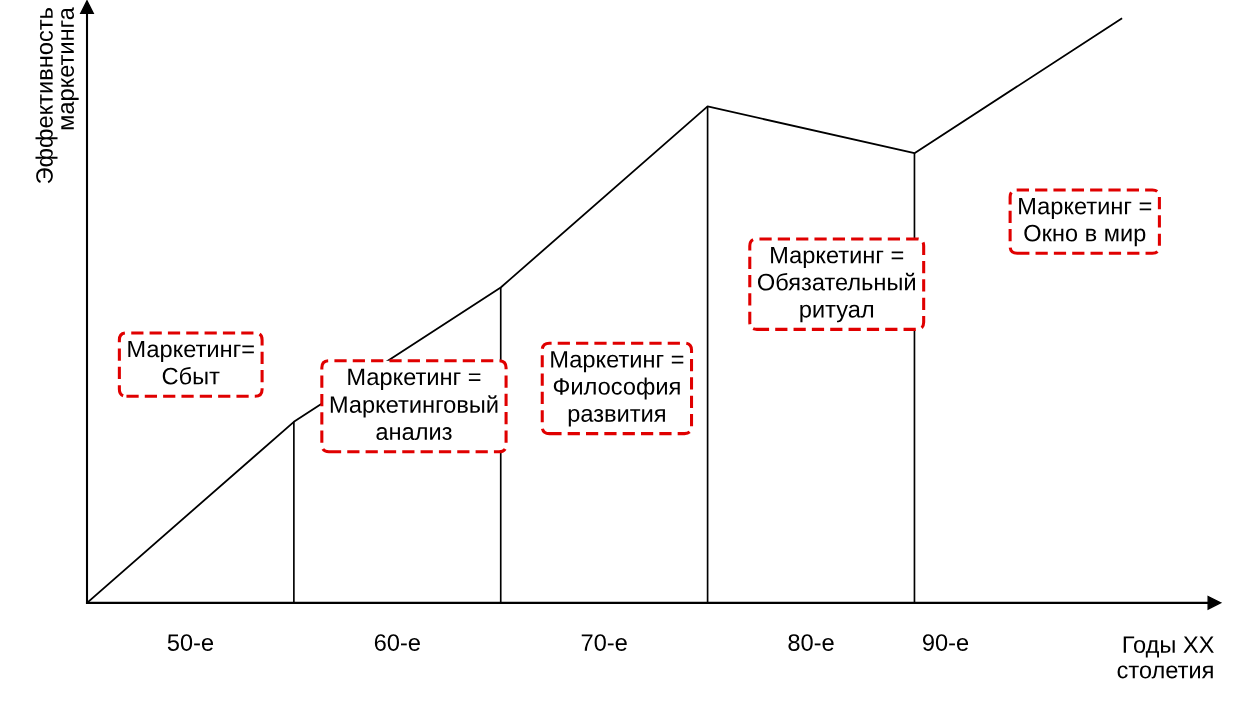  What do you see at coordinates (190, 642) in the screenshot?
I see `text: 50-е` at bounding box center [190, 642].